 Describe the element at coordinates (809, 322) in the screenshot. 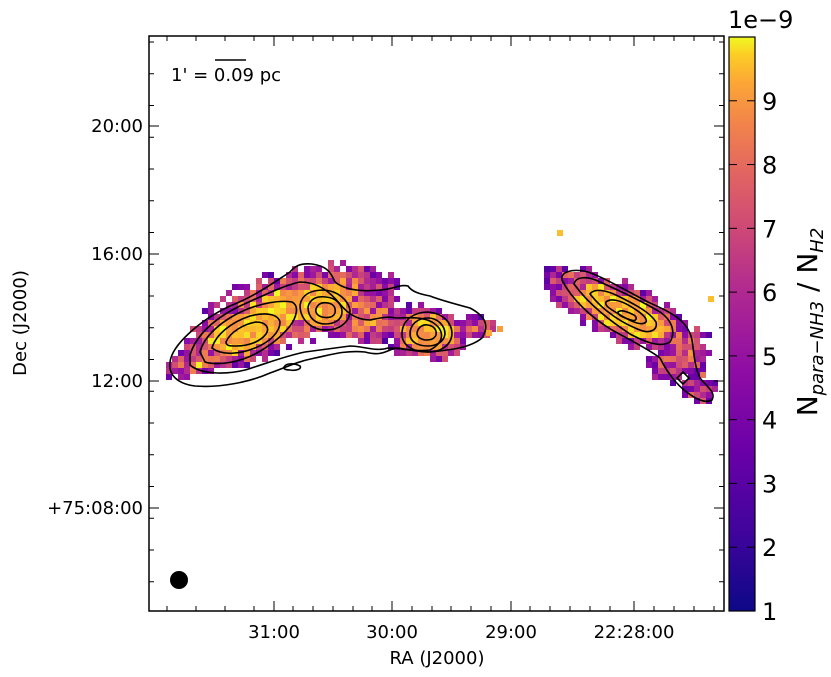

I see `colorbar-title: Npara−NH3 / NH2` at that location.